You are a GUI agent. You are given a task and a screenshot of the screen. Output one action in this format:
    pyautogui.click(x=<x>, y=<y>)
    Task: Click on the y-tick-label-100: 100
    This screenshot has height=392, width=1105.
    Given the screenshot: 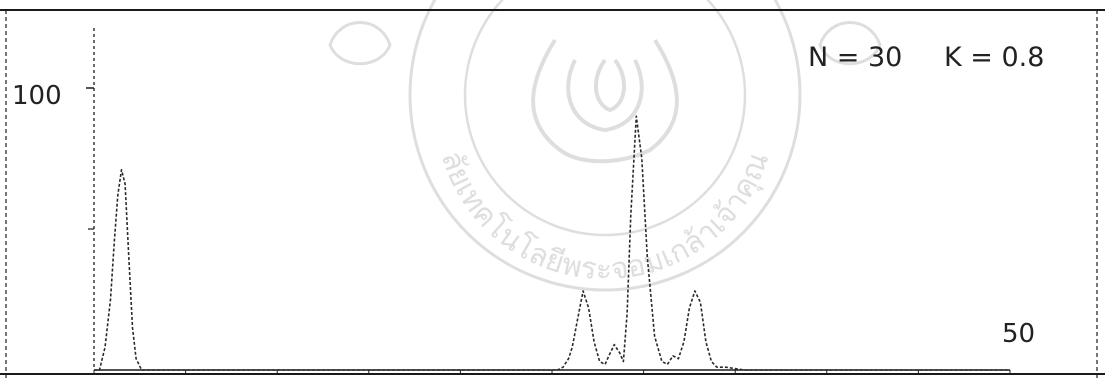 What is the action you would take?
    pyautogui.click(x=37, y=96)
    